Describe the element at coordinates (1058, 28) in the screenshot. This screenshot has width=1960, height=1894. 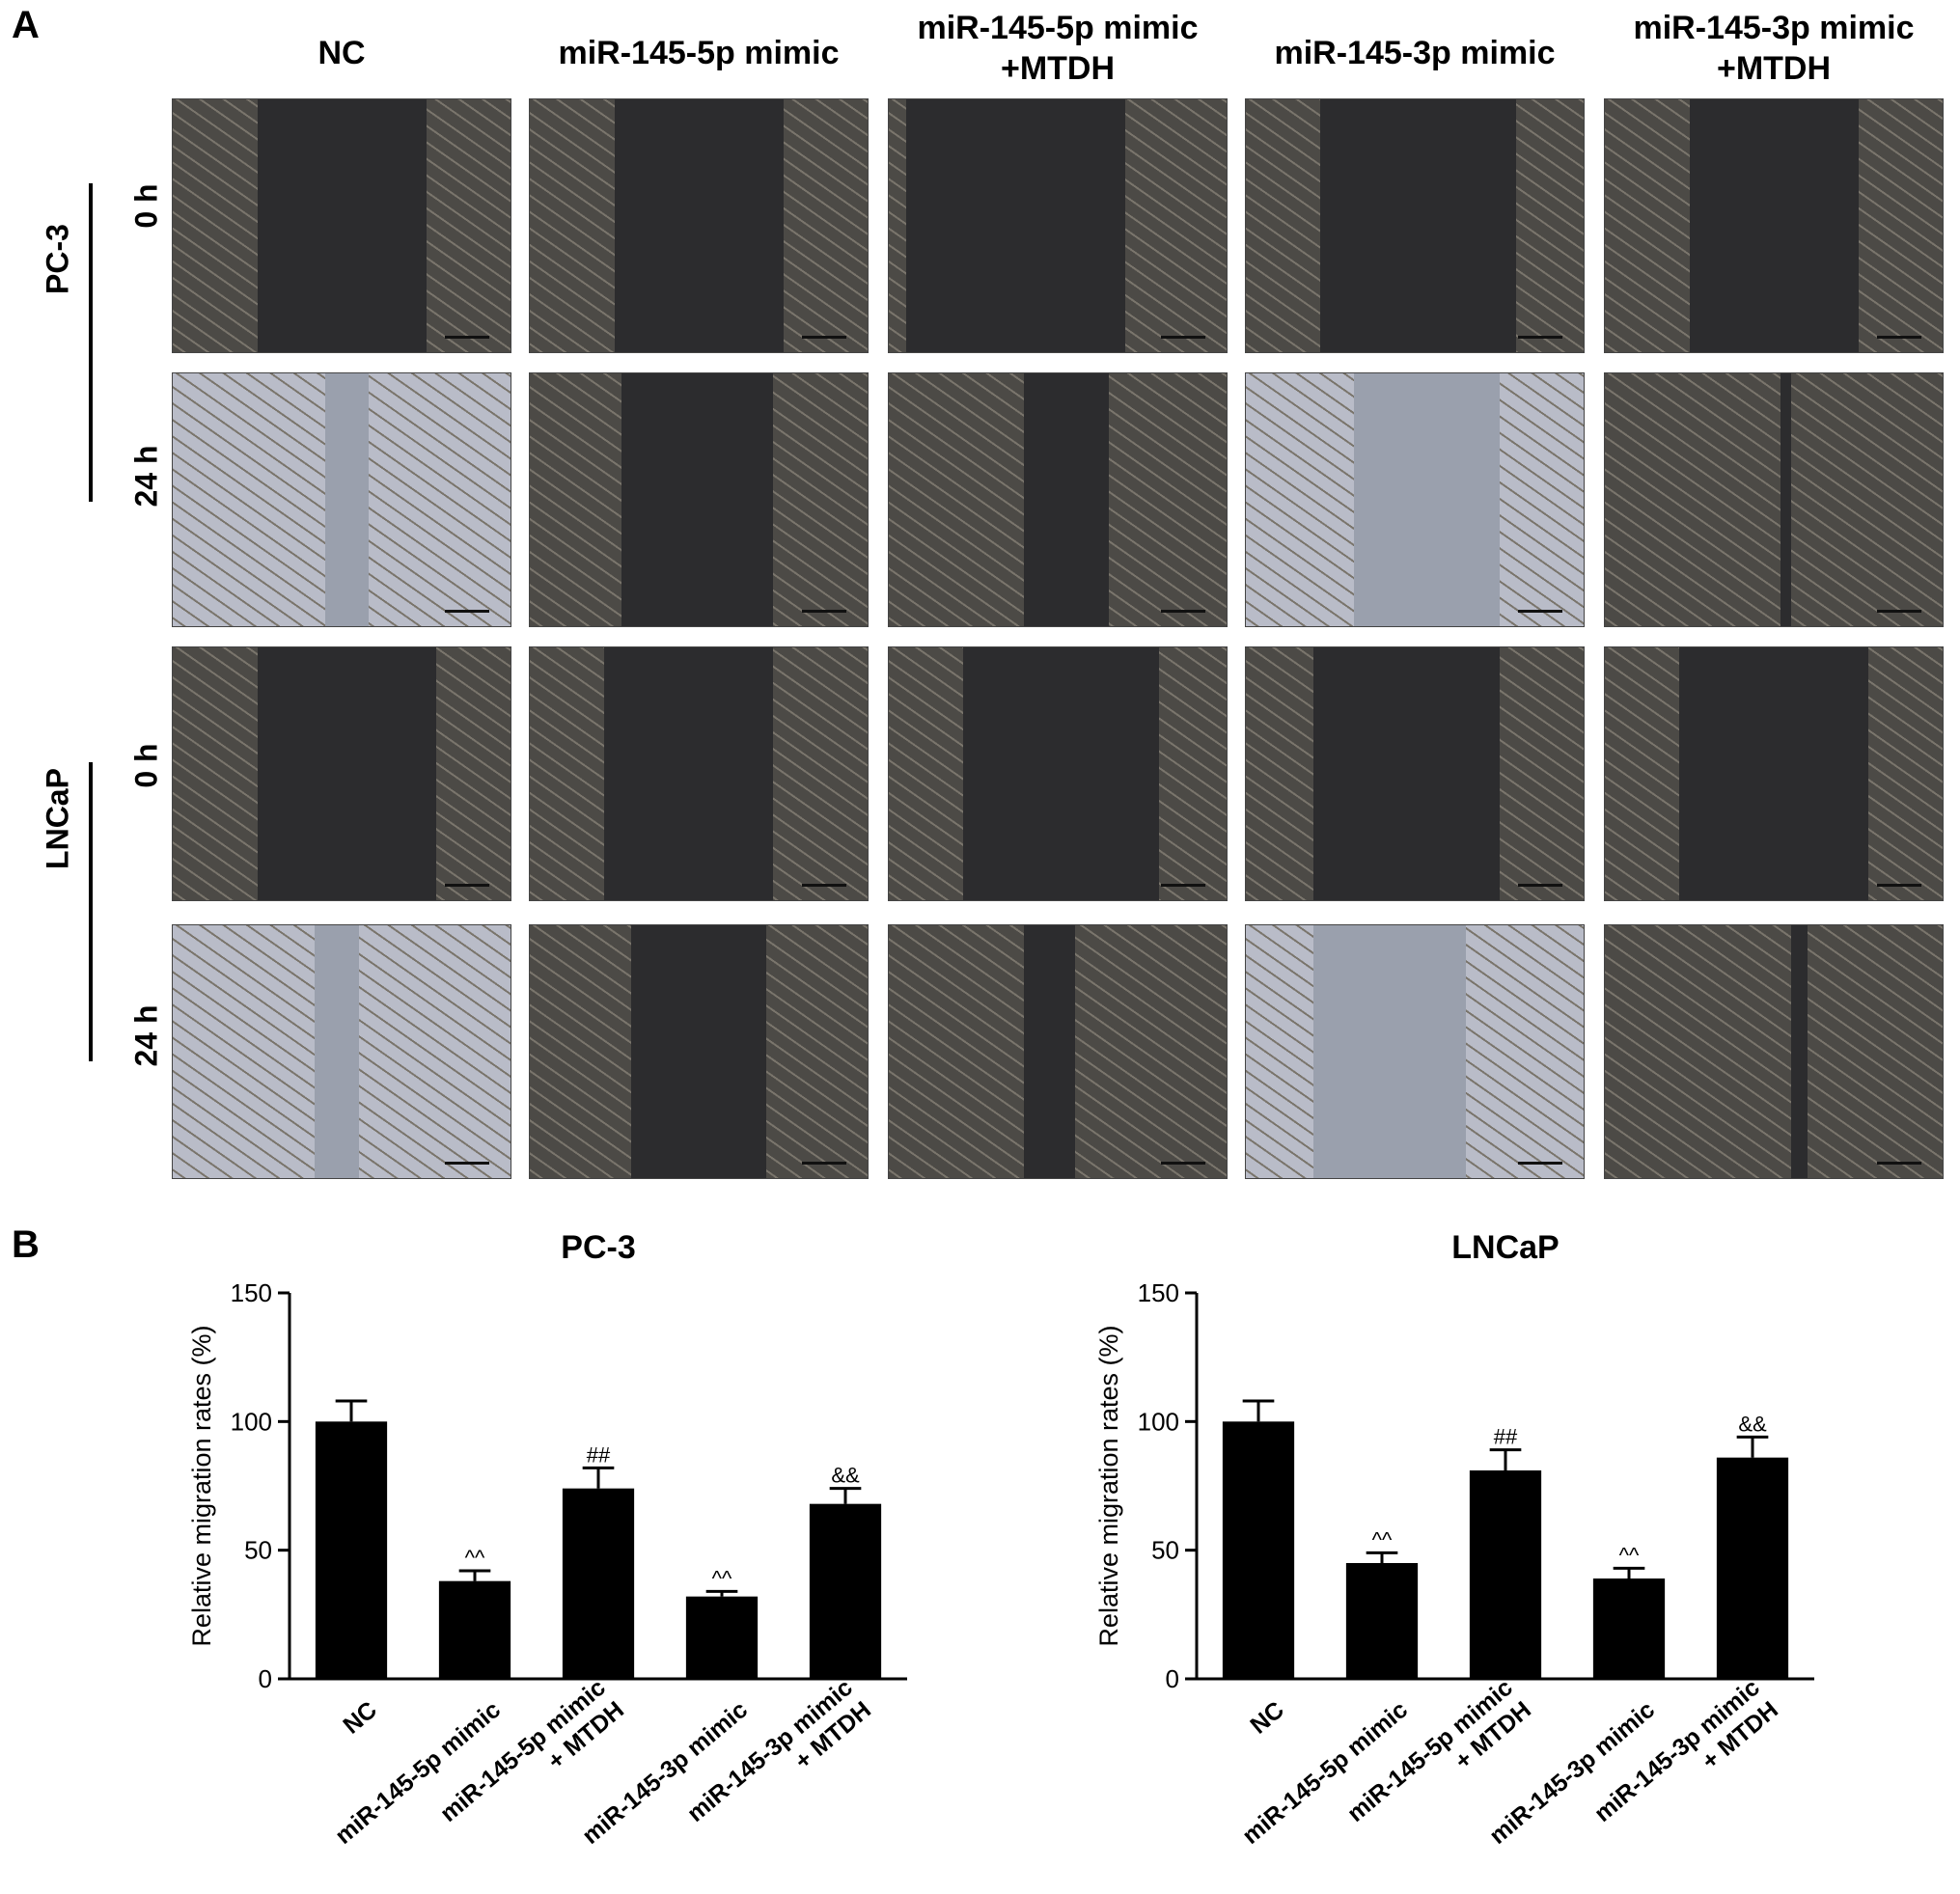
I see `column-title-line: miR-145-5p mimic` at that location.